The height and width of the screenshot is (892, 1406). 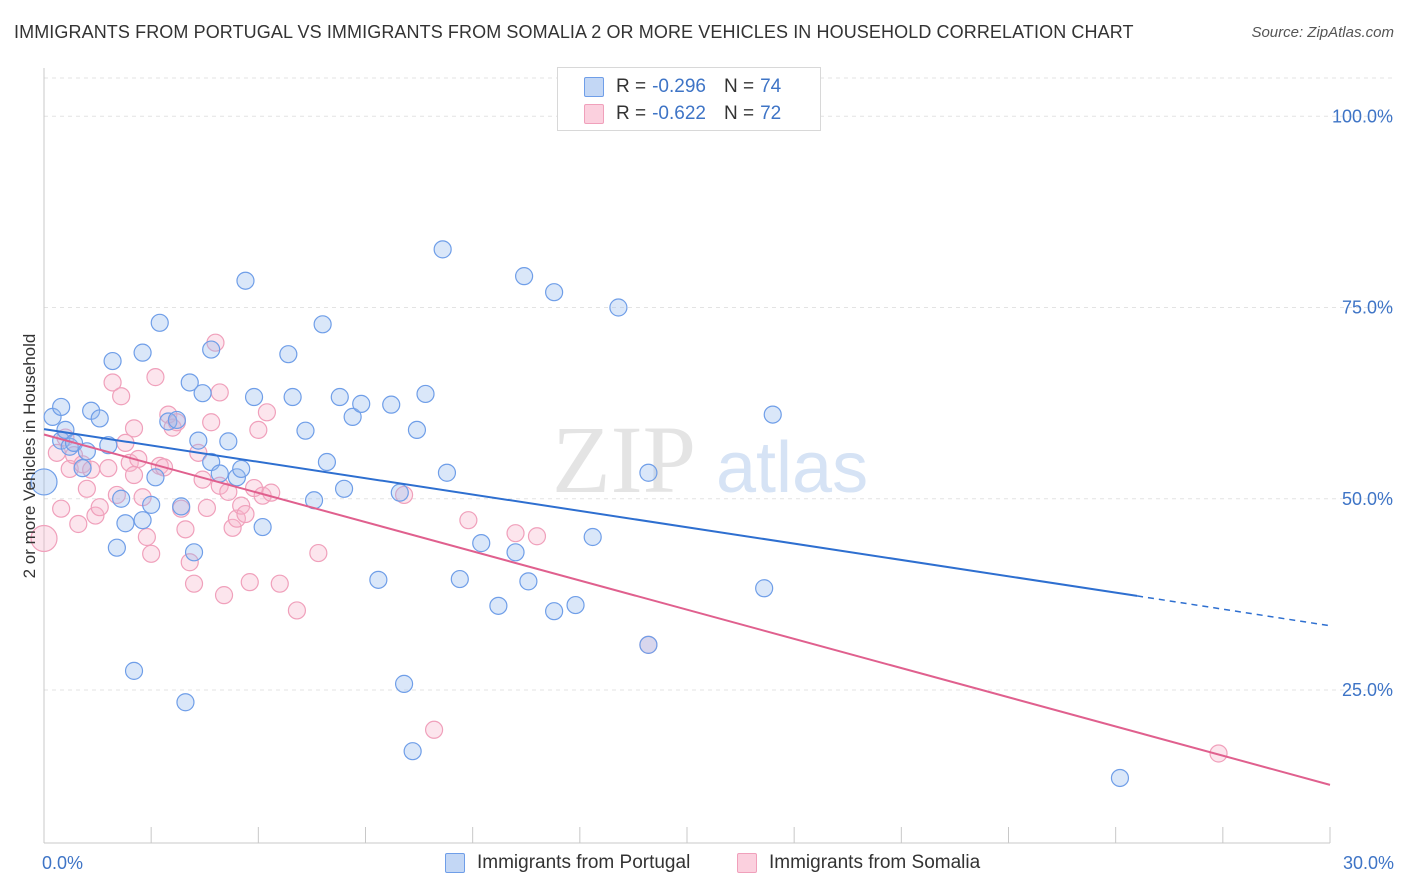 I want to click on source-credit: Source: ZipAtlas.com, so click(x=1322, y=32).